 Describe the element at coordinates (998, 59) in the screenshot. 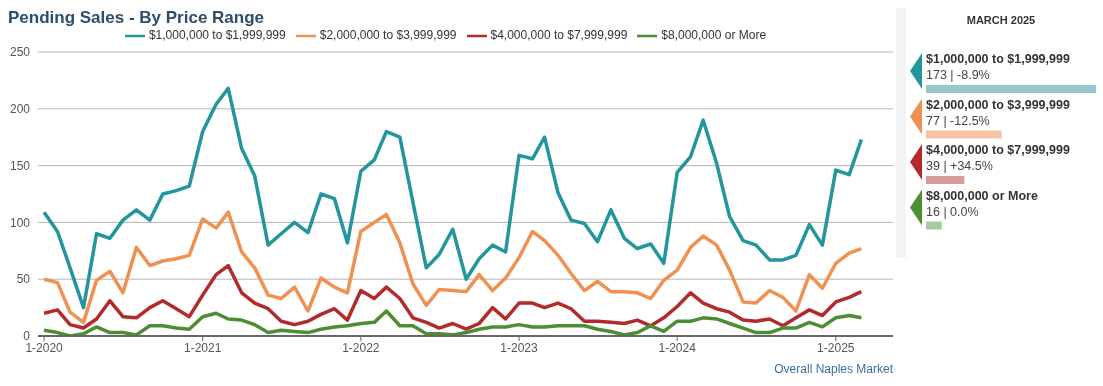

I see `y-tick-label: $1,000,000 to $1,999,999` at that location.